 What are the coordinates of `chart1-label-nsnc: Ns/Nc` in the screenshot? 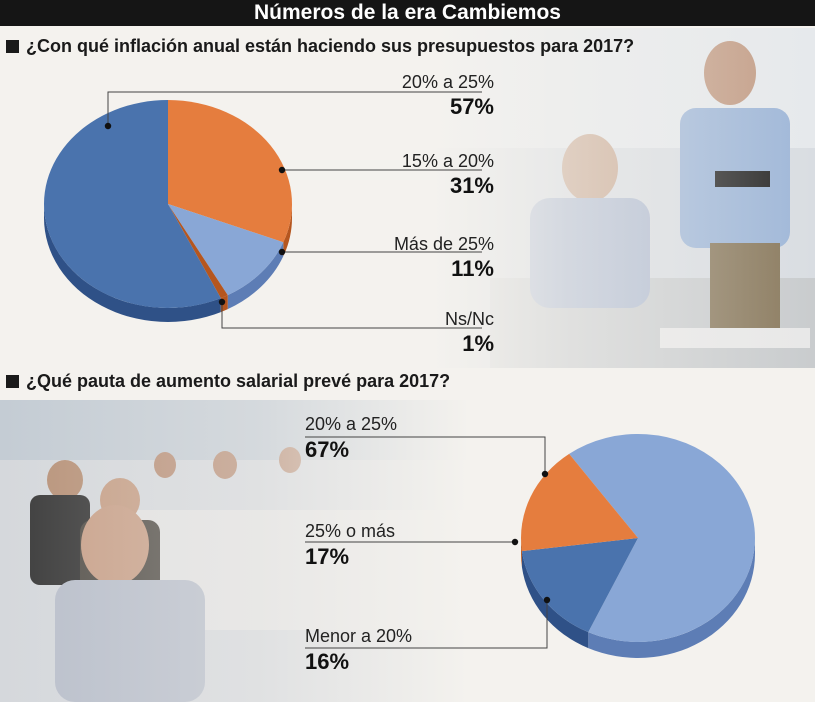 It's located at (469, 319).